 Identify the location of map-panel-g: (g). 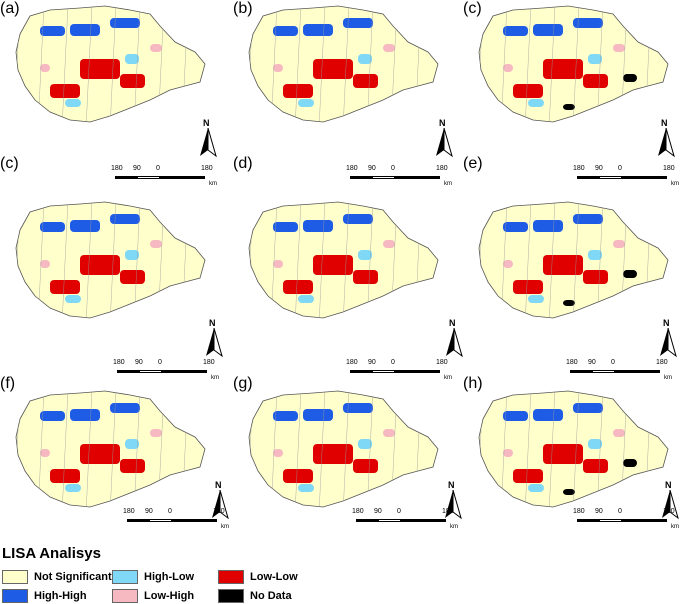
(343, 465).